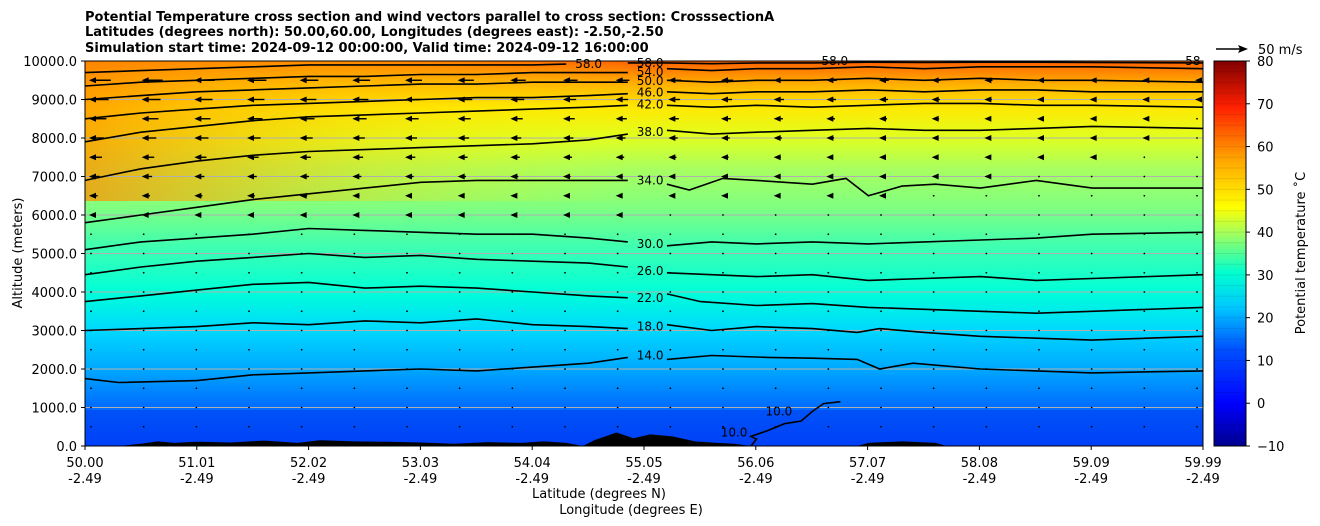 The width and height of the screenshot is (1320, 526). What do you see at coordinates (1243, 49) in the screenshot?
I see `quiver-key-arrowhead` at bounding box center [1243, 49].